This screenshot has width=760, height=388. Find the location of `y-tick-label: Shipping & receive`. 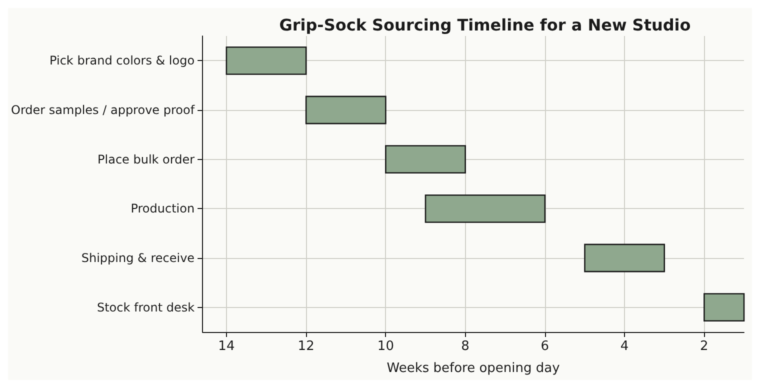

y-tick-label: Shipping & receive is located at coordinates (138, 258).